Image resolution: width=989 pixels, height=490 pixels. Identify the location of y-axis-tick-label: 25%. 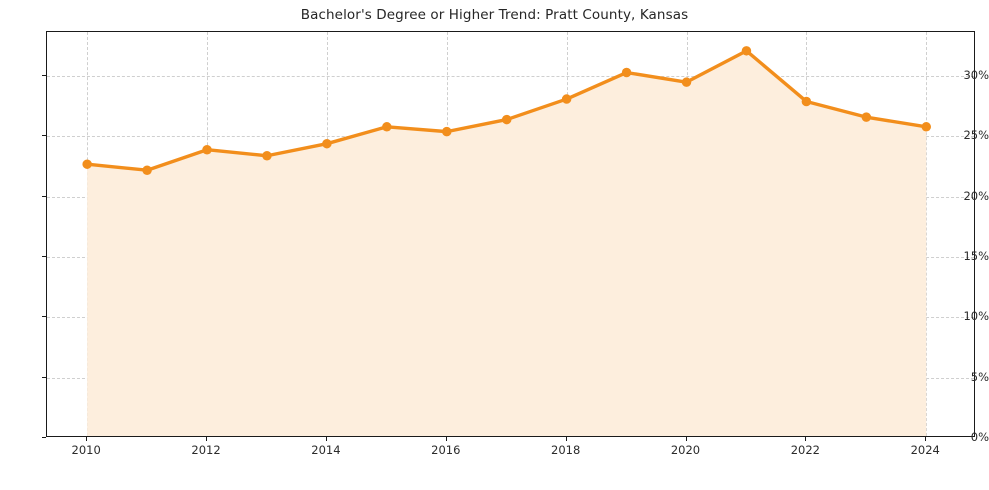
(976, 135).